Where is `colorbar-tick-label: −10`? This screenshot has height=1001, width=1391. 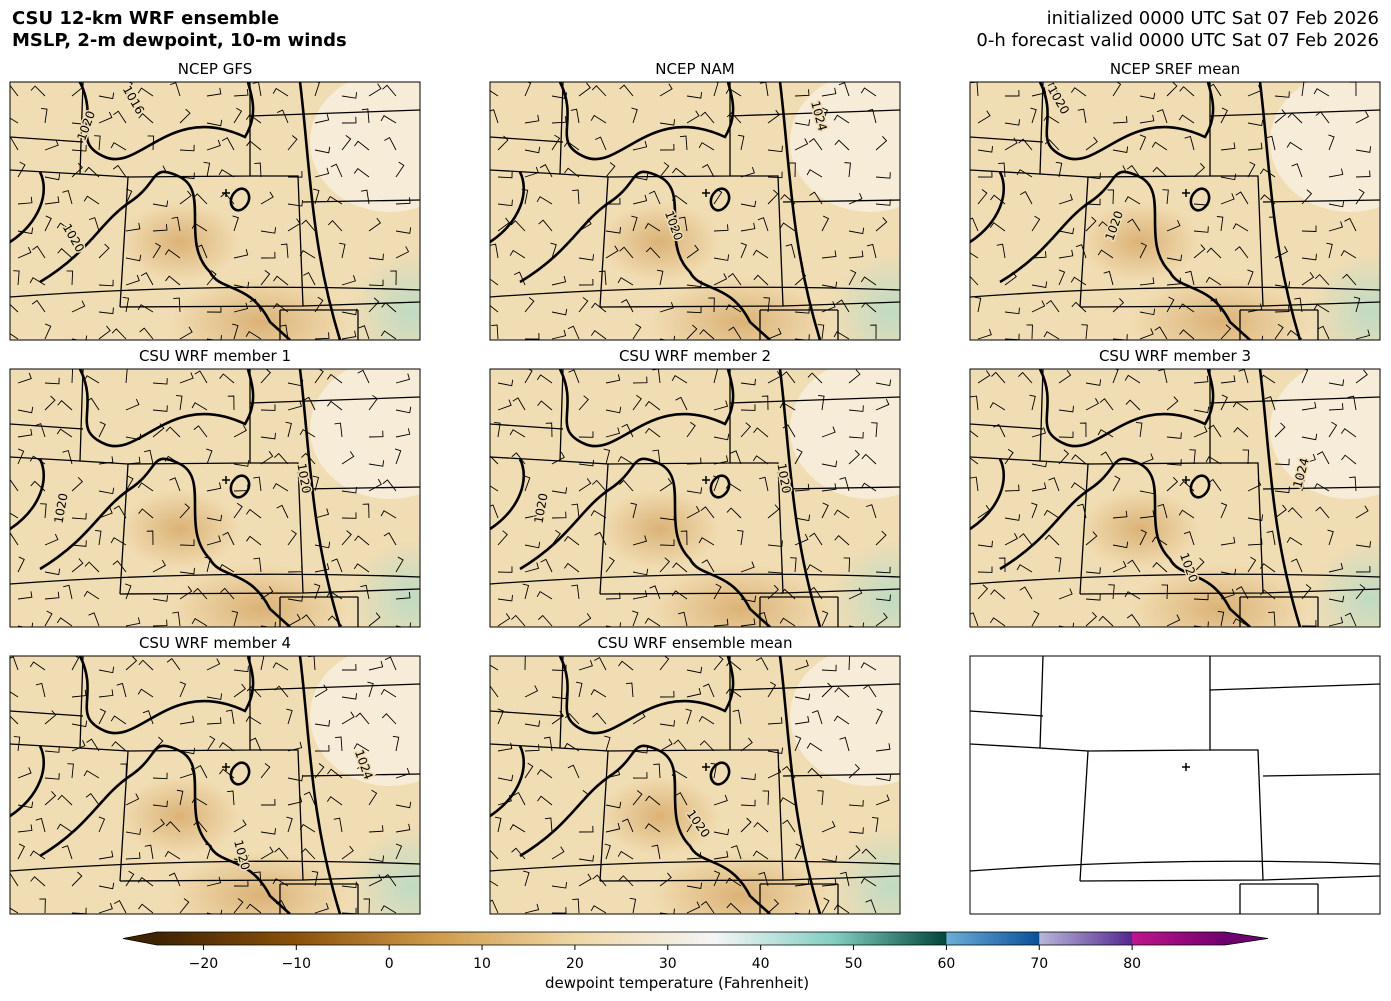
colorbar-tick-label: −10 is located at coordinates (297, 964).